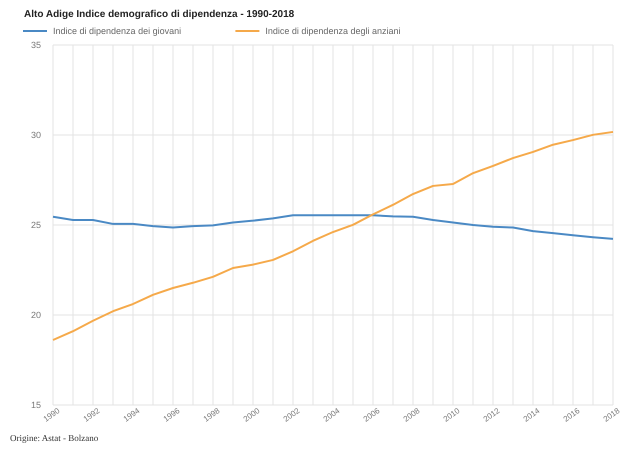 This screenshot has width=621, height=449. What do you see at coordinates (35, 135) in the screenshot?
I see `y-tick-label: 30` at bounding box center [35, 135].